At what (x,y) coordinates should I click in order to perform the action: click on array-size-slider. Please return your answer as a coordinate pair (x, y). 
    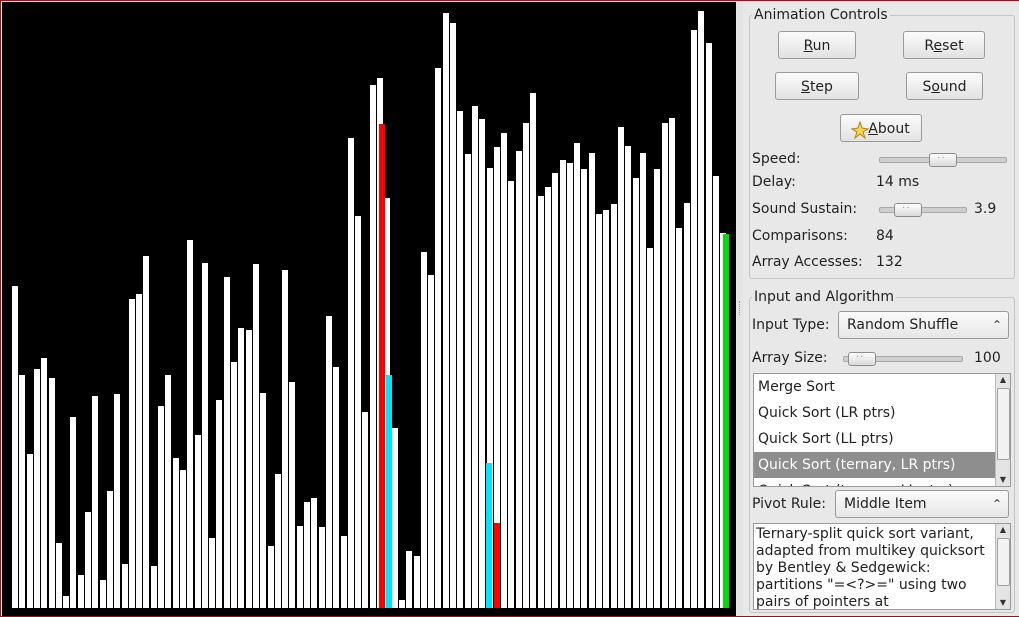
    Looking at the image, I should click on (903, 359).